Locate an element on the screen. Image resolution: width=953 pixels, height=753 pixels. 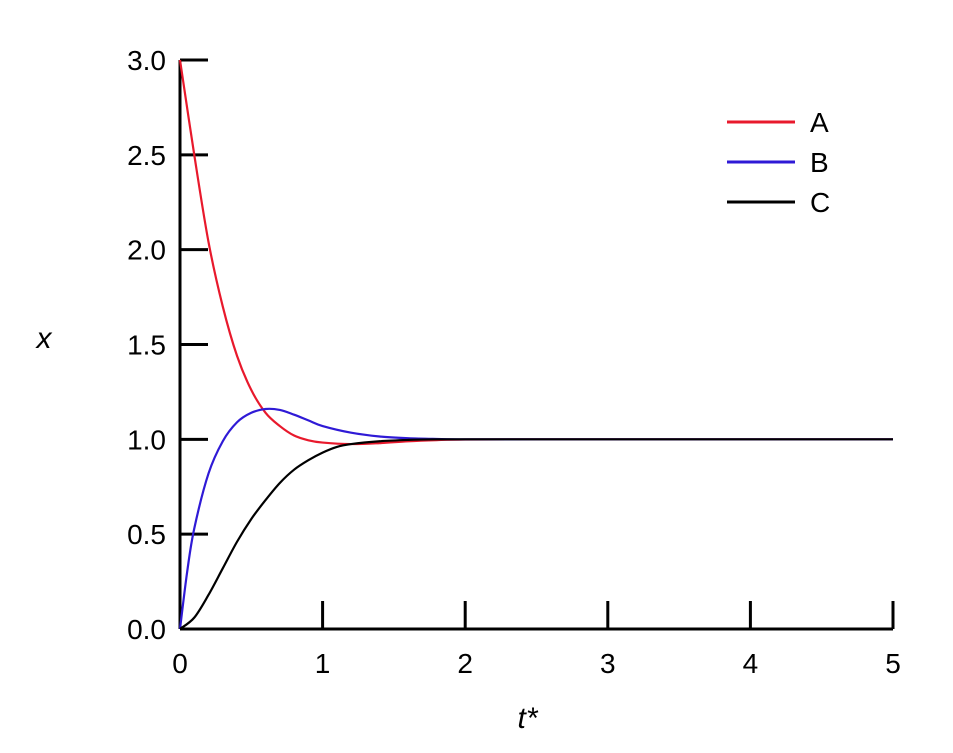
legend: ABC is located at coordinates (778, 162).